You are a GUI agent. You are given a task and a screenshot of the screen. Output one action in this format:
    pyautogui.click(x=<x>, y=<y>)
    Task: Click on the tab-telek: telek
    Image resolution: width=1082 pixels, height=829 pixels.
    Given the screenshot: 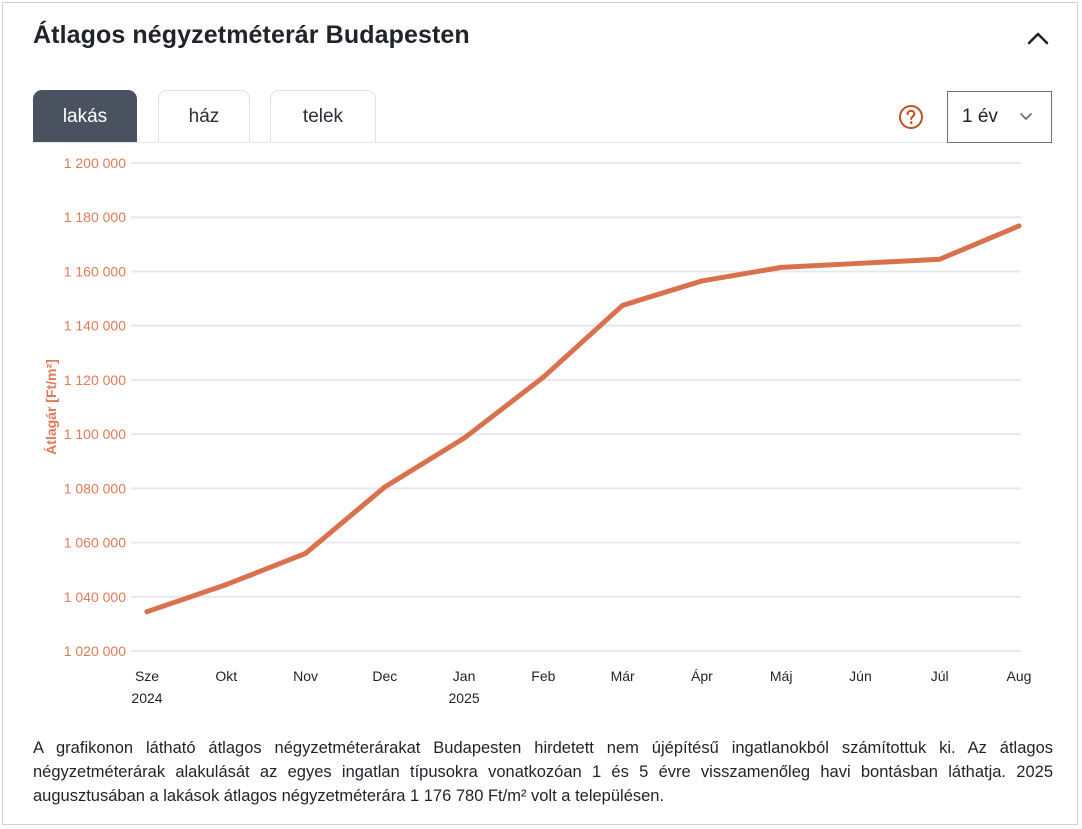 What is the action you would take?
    pyautogui.click(x=323, y=116)
    